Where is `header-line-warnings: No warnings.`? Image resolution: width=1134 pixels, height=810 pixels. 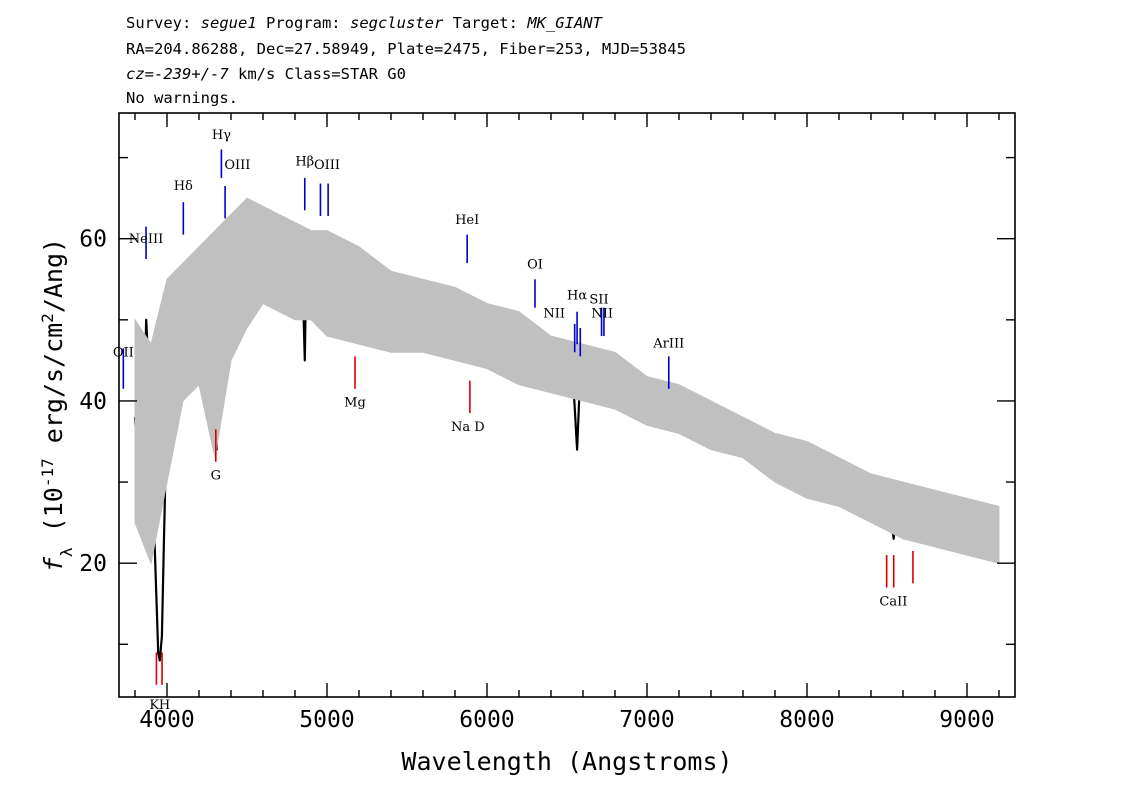
header-line-warnings: No warnings. is located at coordinates (182, 98).